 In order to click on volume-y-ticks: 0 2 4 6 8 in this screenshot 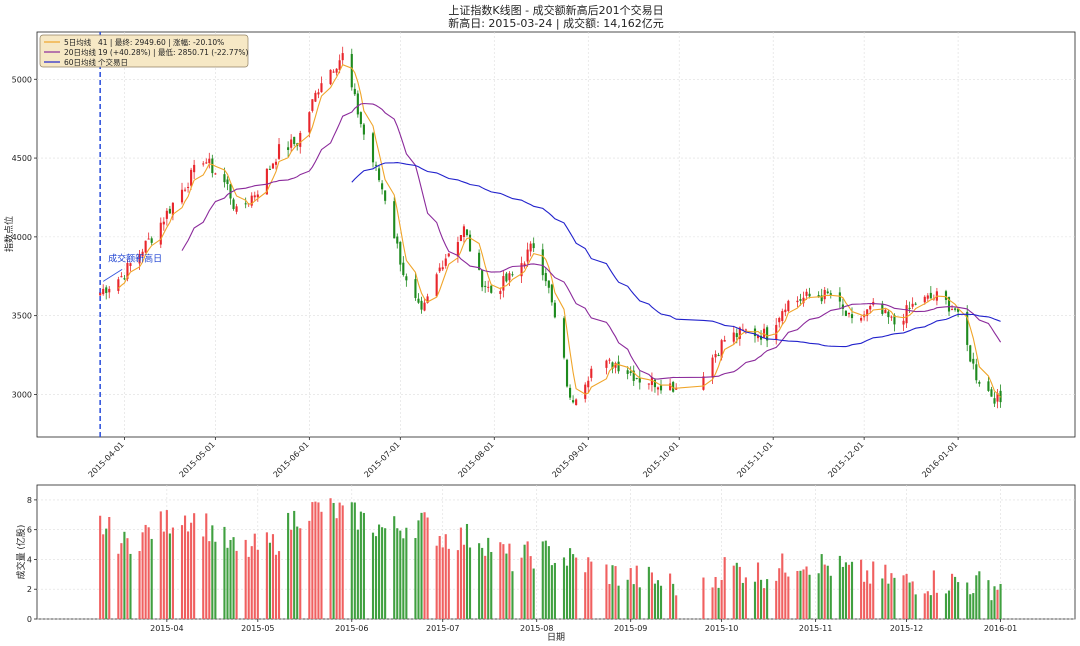, I will do `click(32, 560)`.